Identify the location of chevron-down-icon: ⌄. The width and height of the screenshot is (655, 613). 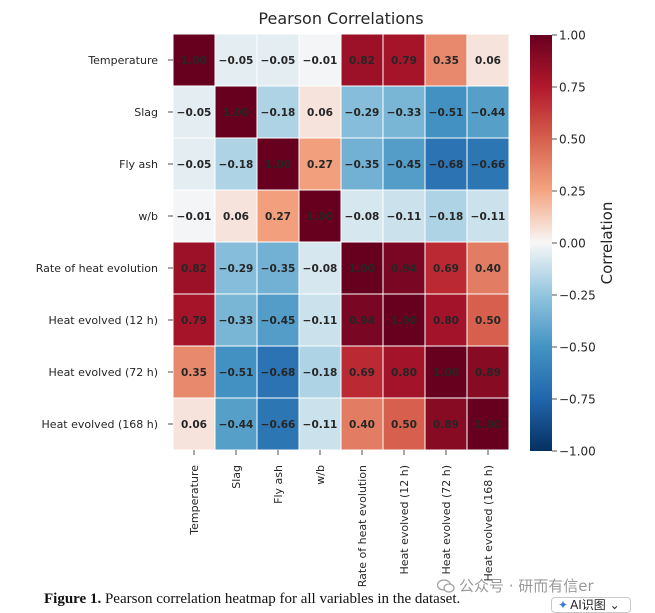
(614, 605).